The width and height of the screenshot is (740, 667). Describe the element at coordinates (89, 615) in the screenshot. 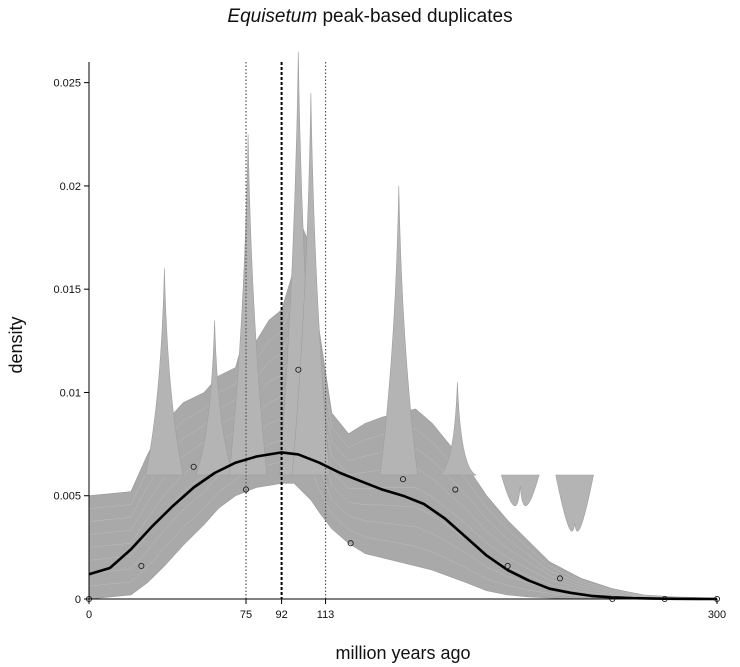

I see `x-tick-label: 0` at that location.